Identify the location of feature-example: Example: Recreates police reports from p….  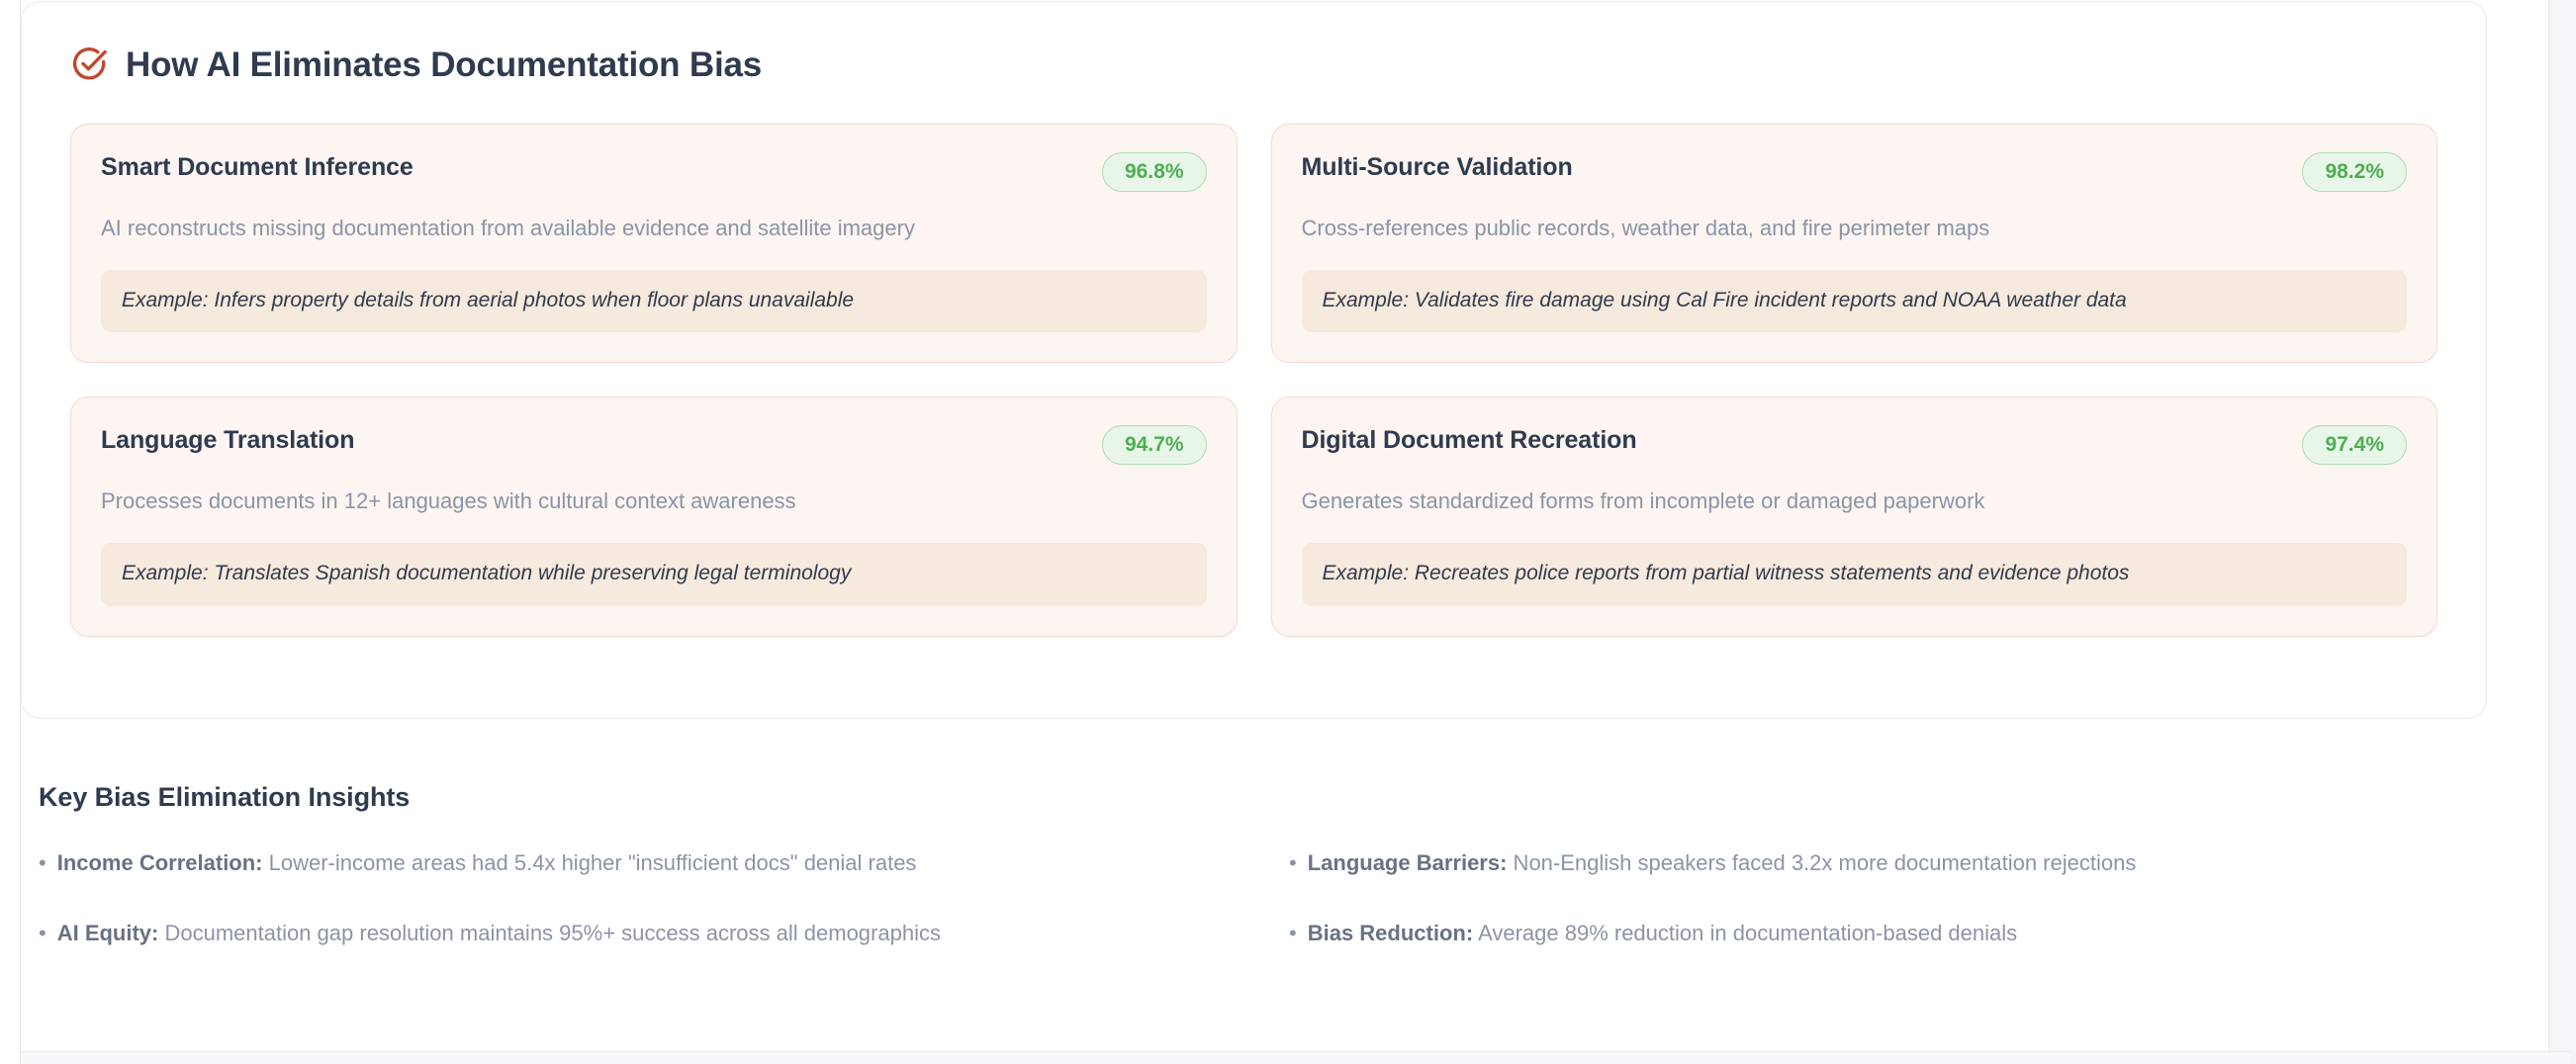
(1854, 574).